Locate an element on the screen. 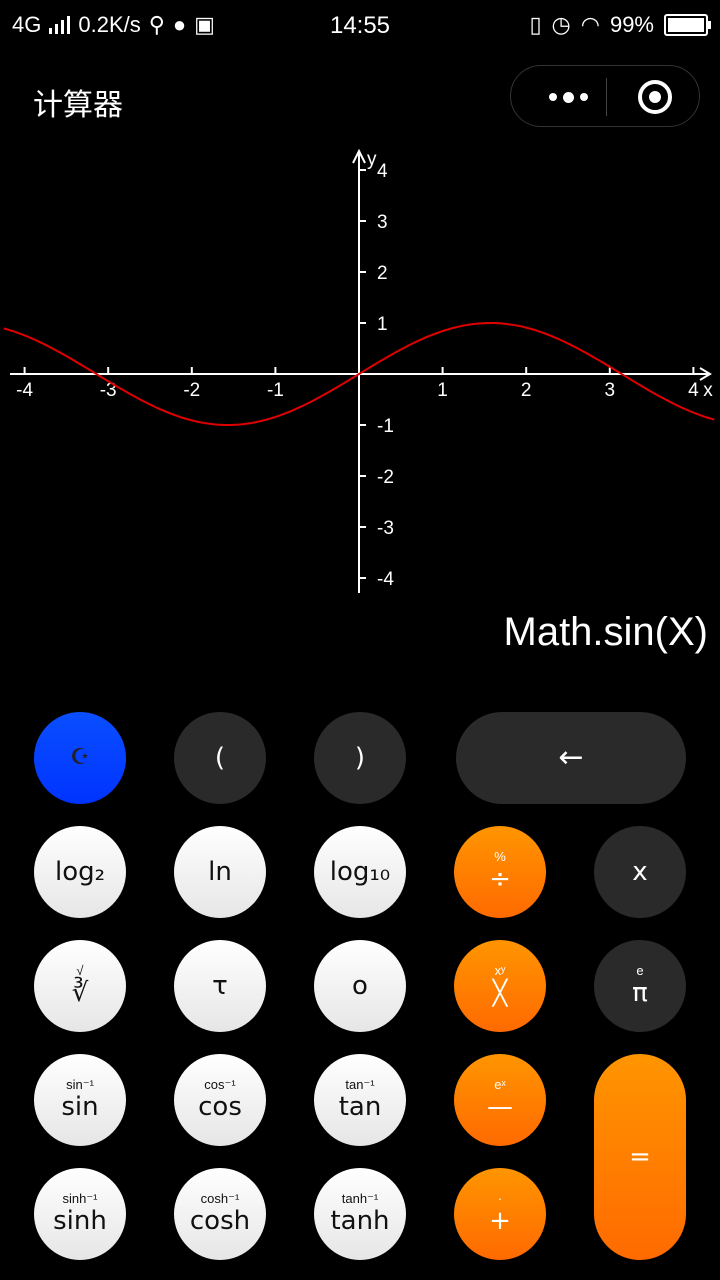 The width and height of the screenshot is (720, 1280). y-axis-label: y is located at coordinates (372, 159).